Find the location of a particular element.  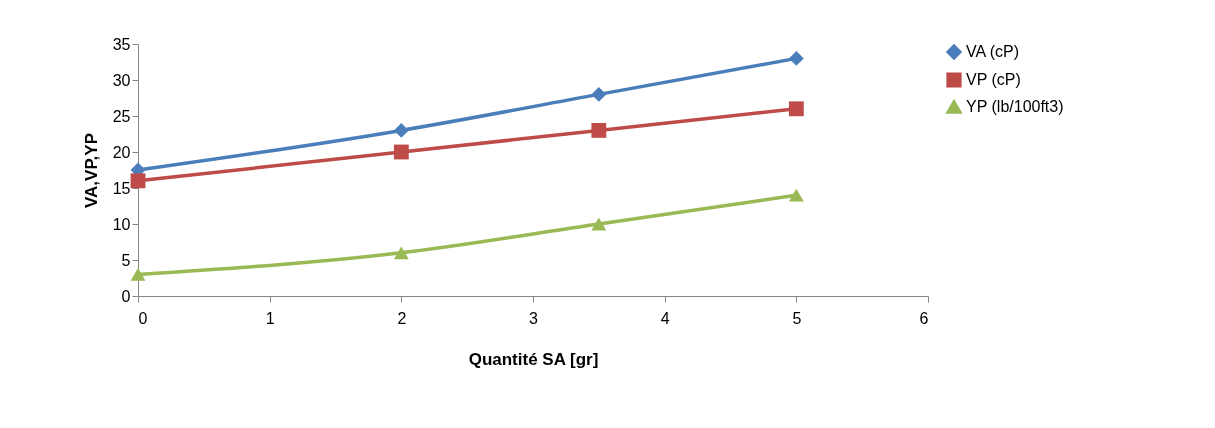

y-tick-label: 10 is located at coordinates (121, 224).